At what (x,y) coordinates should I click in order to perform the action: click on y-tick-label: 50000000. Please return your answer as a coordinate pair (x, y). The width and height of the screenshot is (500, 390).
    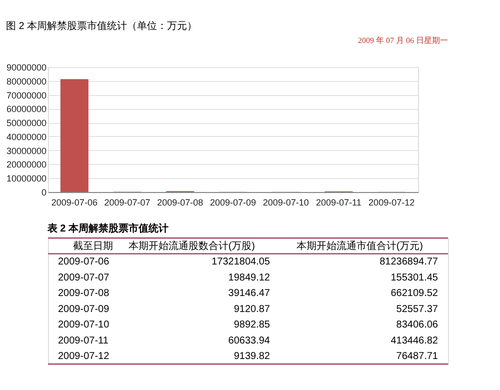
    Looking at the image, I should click on (26, 123).